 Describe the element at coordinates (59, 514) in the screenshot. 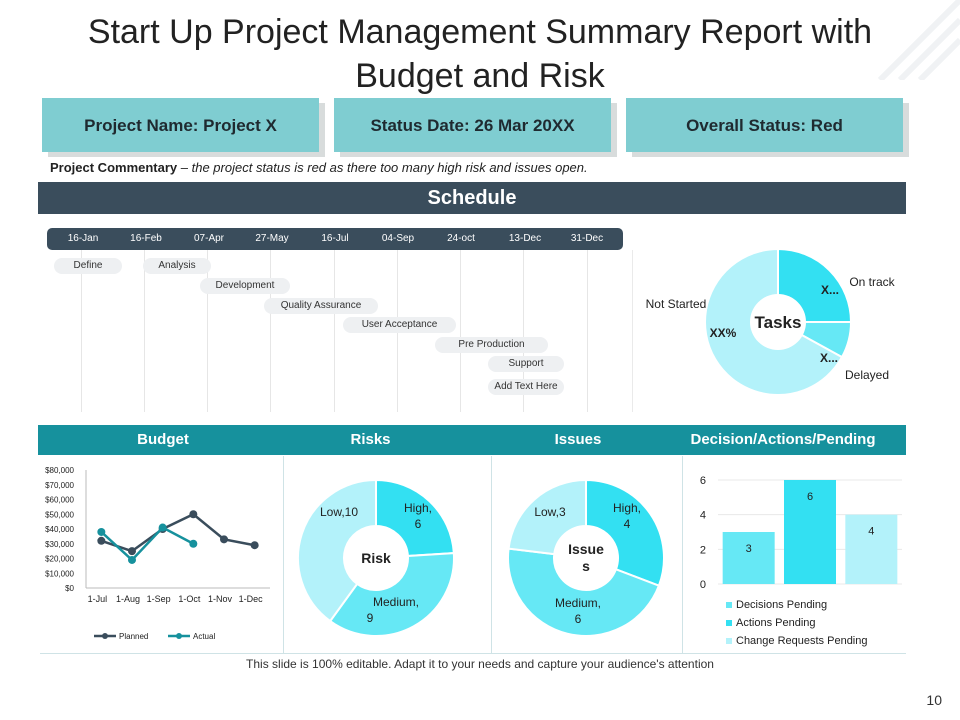

I see `budget-y-tick: $50,000` at that location.